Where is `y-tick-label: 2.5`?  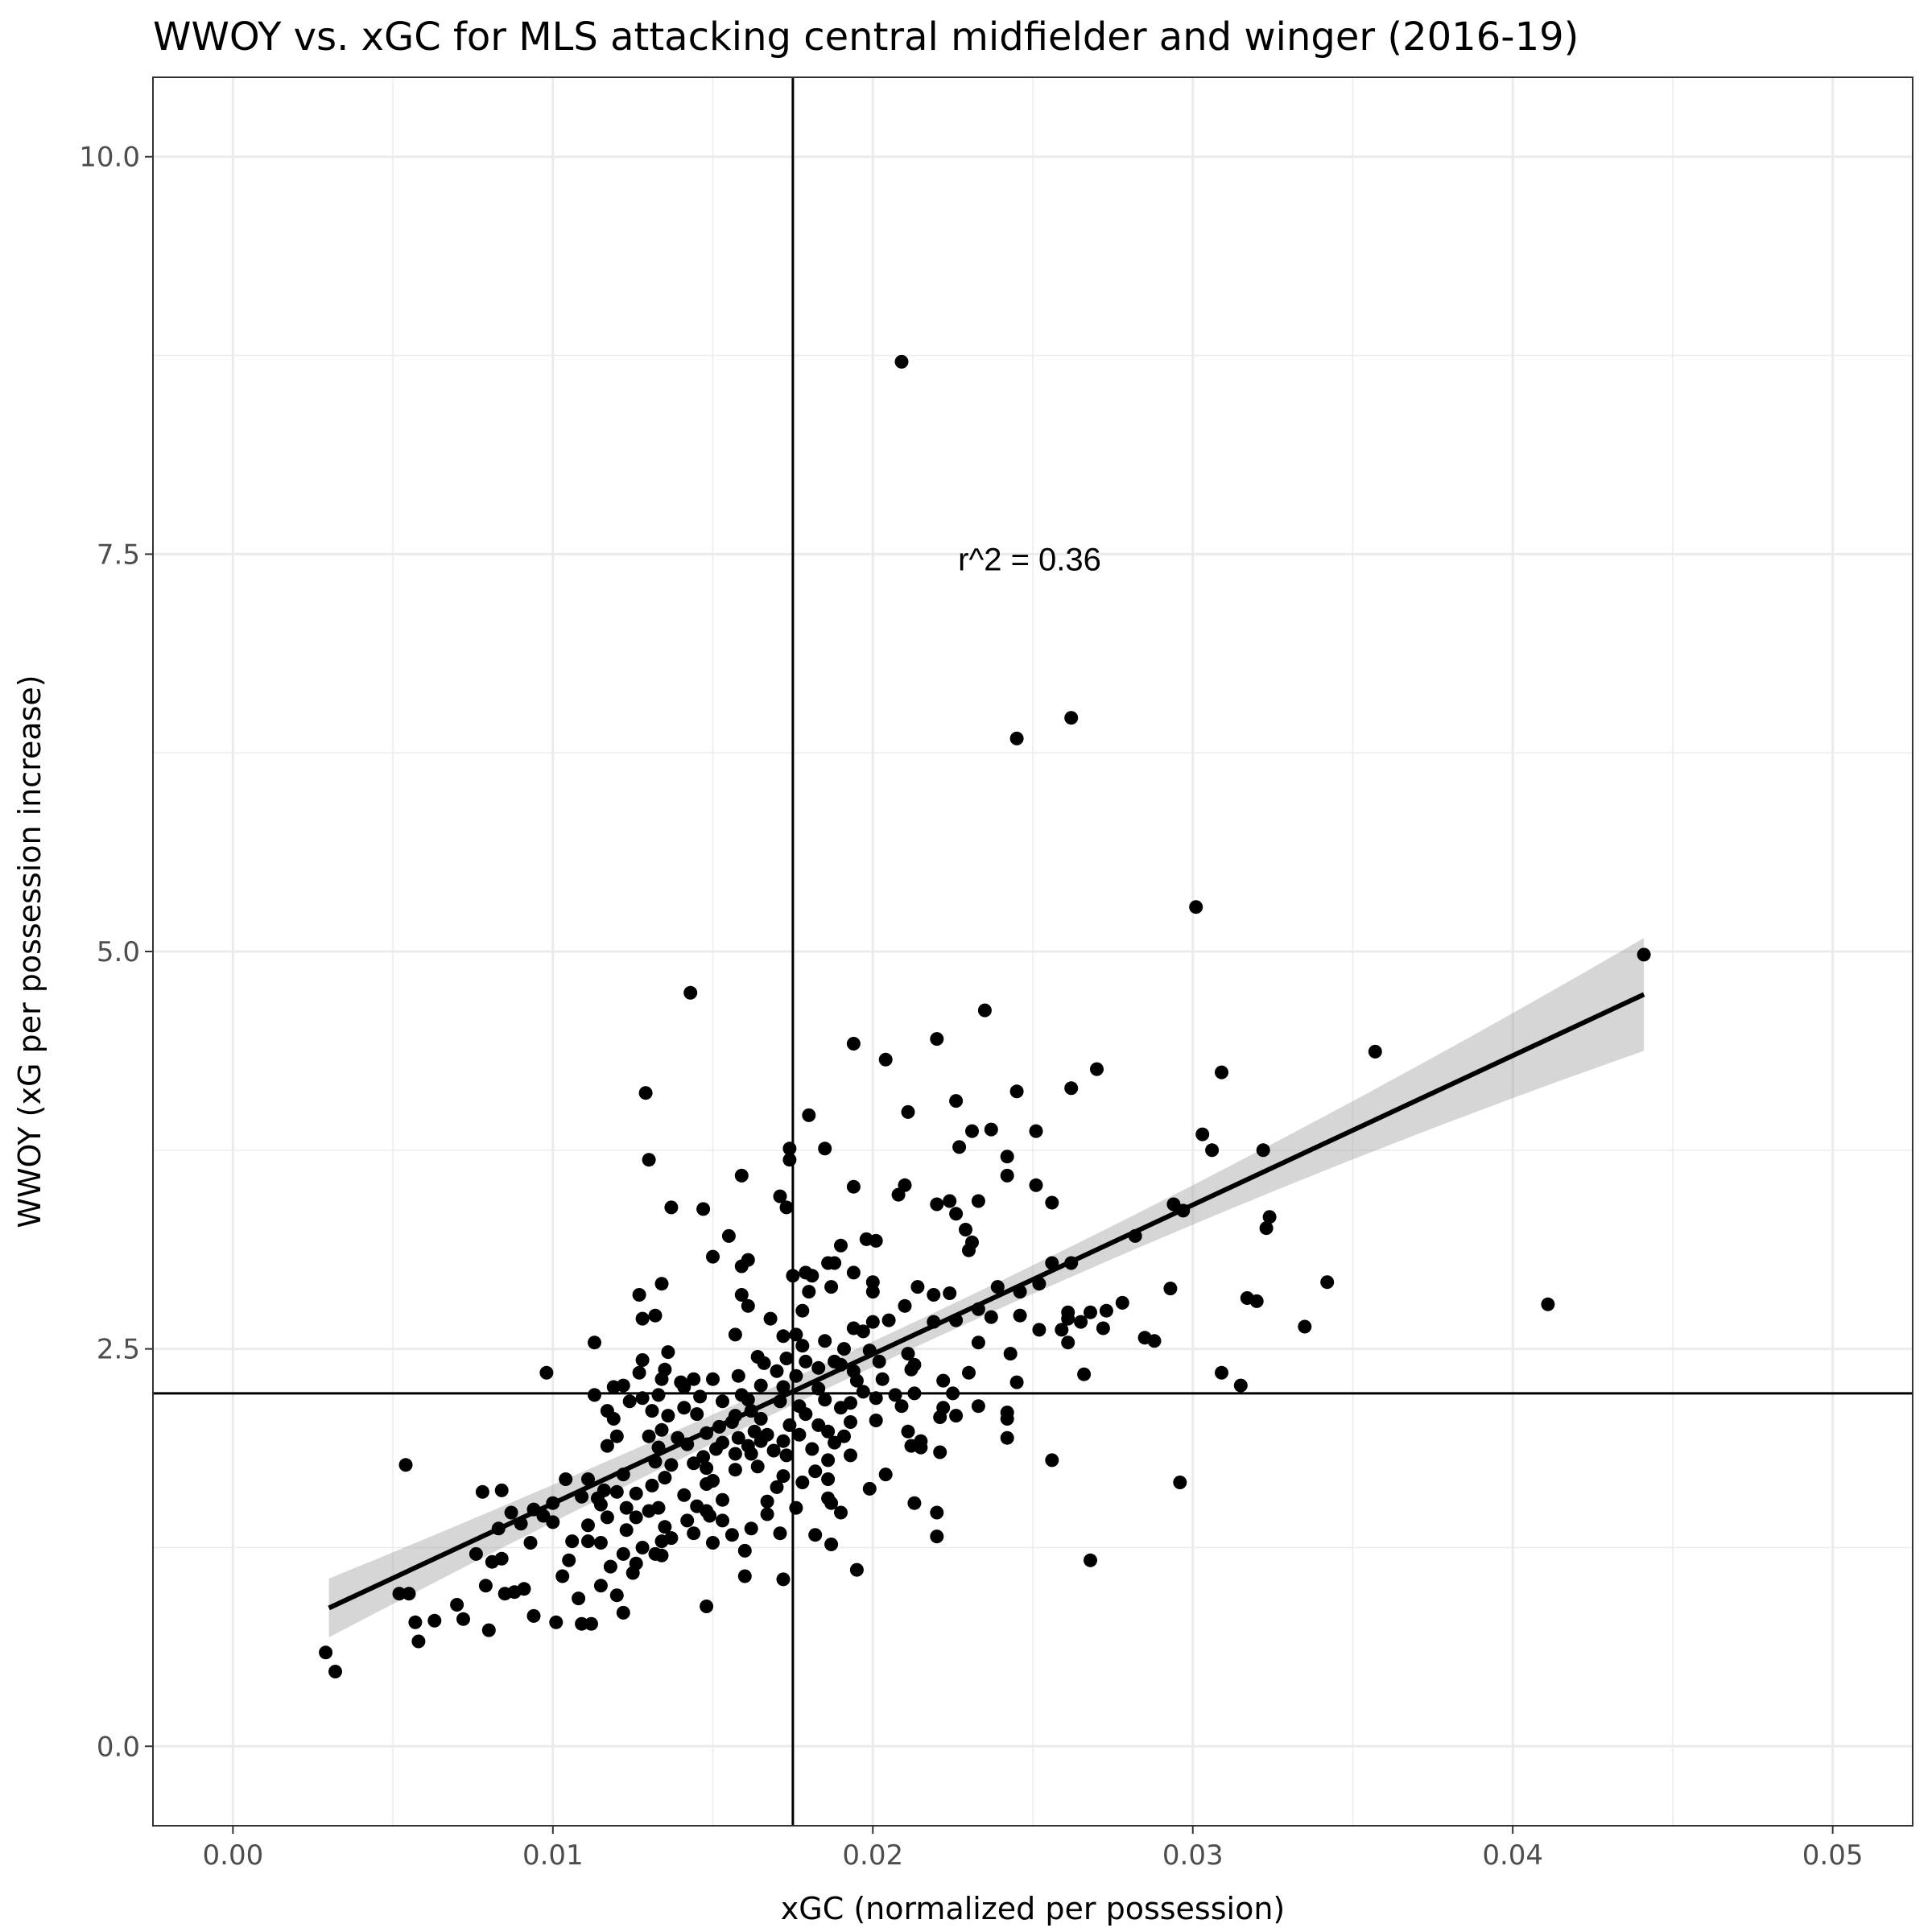
y-tick-label: 2.5 is located at coordinates (118, 1350).